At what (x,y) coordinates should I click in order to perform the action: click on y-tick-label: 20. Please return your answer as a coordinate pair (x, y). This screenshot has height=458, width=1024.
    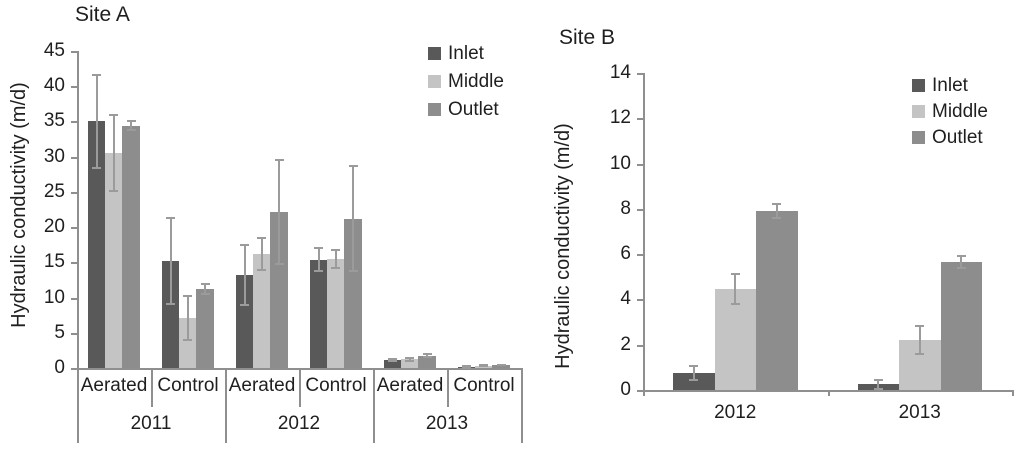
    Looking at the image, I should click on (54, 227).